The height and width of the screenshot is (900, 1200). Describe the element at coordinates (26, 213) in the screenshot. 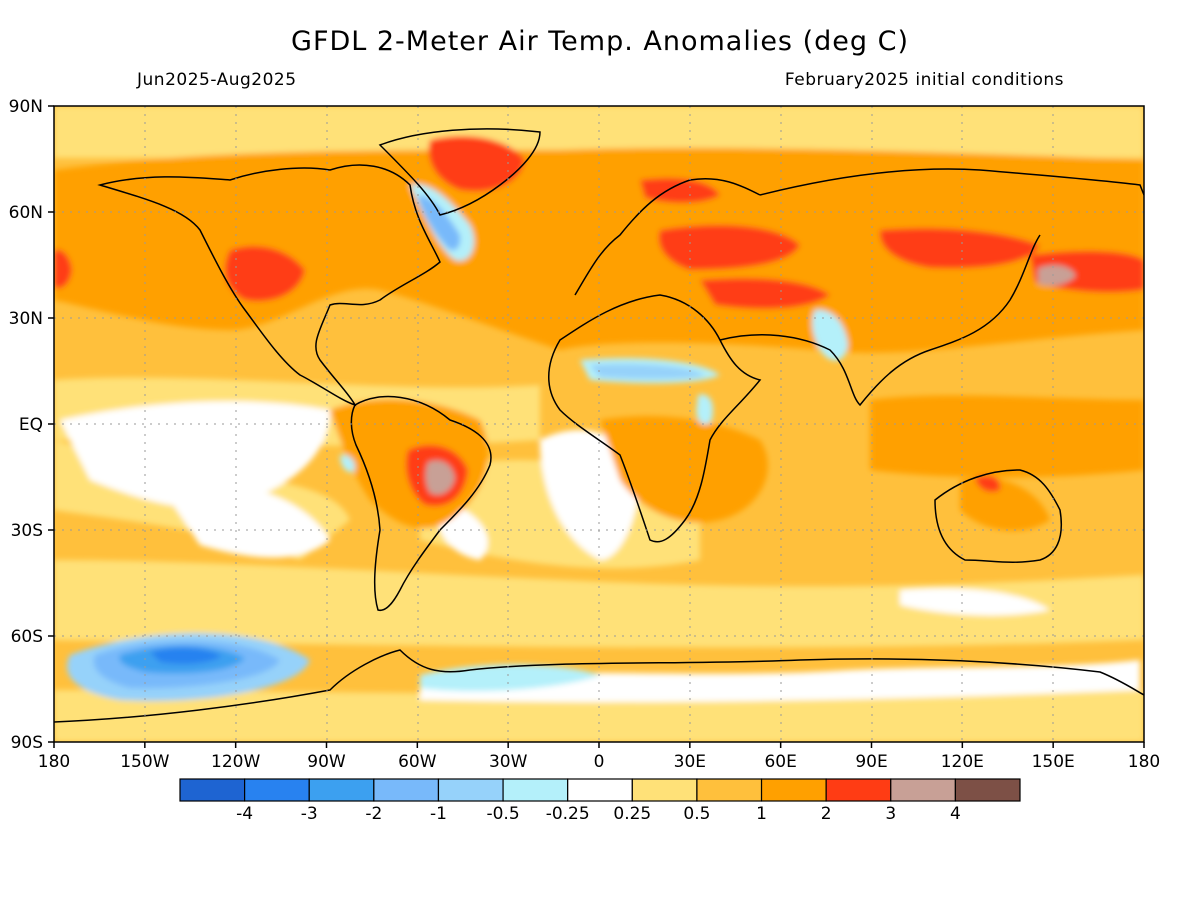

I see `lat-tick-label: 60N` at that location.